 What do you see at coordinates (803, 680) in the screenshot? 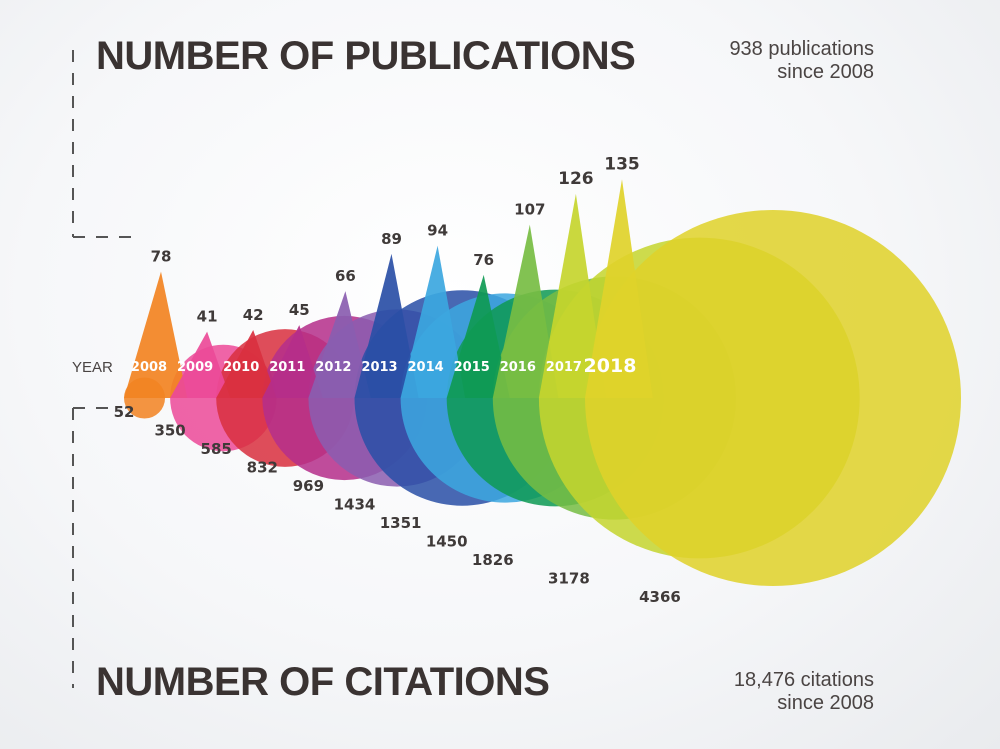
I see `citations-total: 18,476 citations` at bounding box center [803, 680].